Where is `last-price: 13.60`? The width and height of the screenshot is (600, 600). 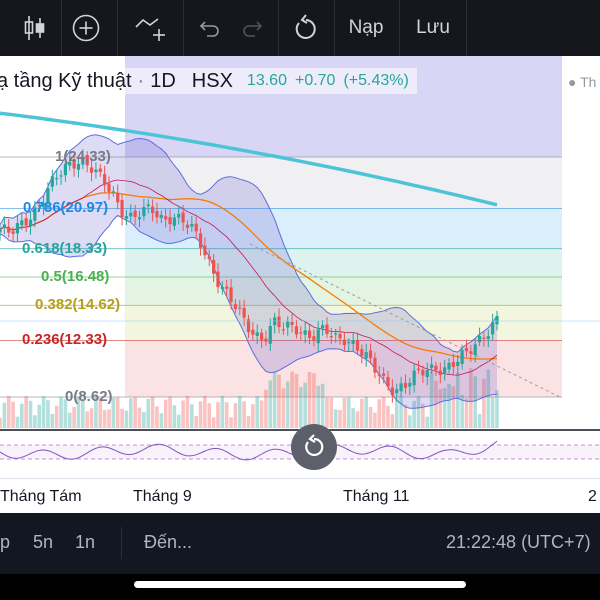
last-price: 13.60 is located at coordinates (266, 80).